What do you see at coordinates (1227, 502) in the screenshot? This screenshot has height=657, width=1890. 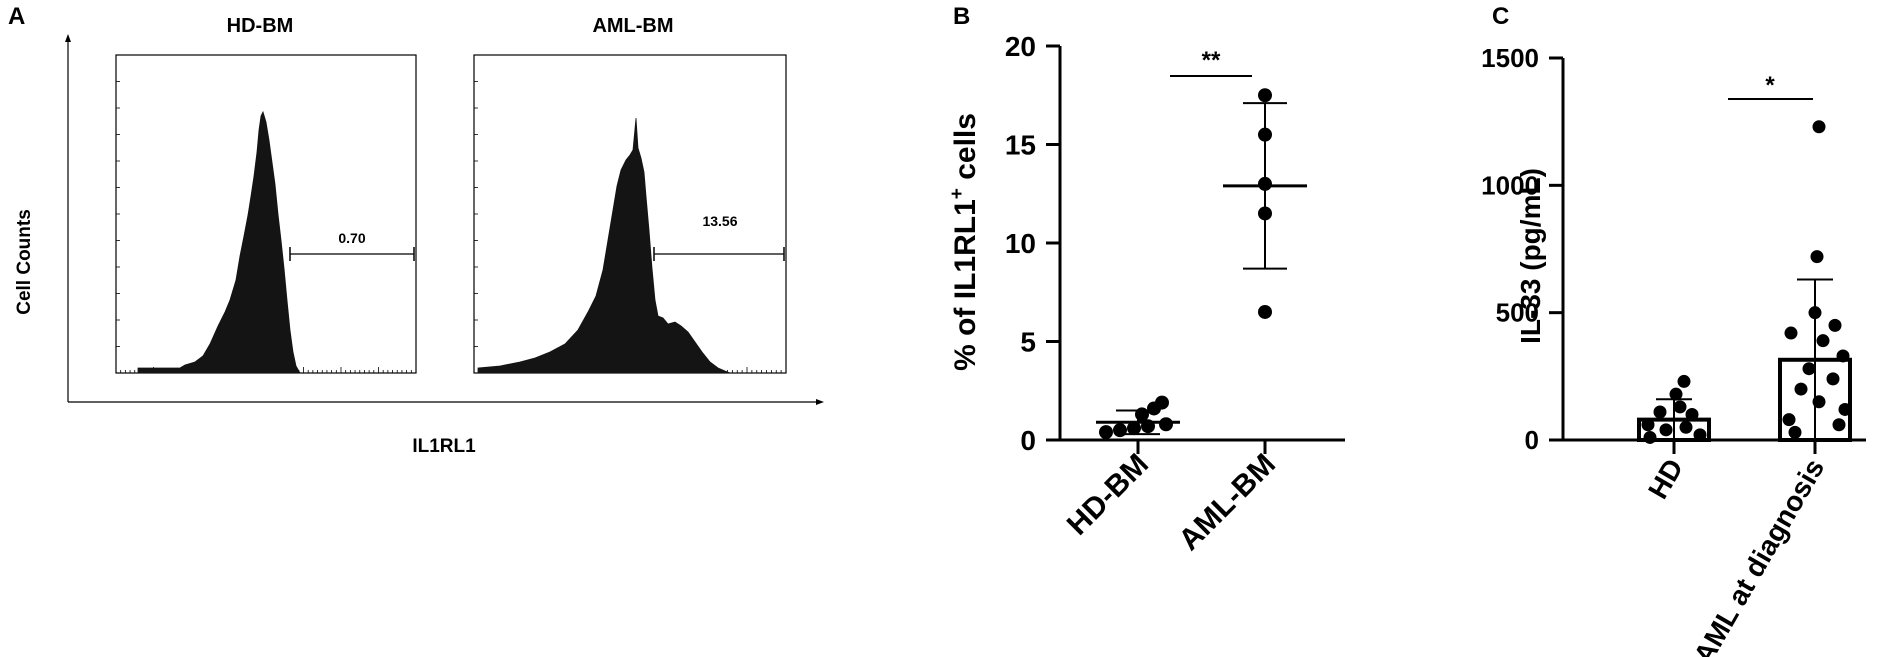 I see `panel-b-x-tick-label: AML-BM` at bounding box center [1227, 502].